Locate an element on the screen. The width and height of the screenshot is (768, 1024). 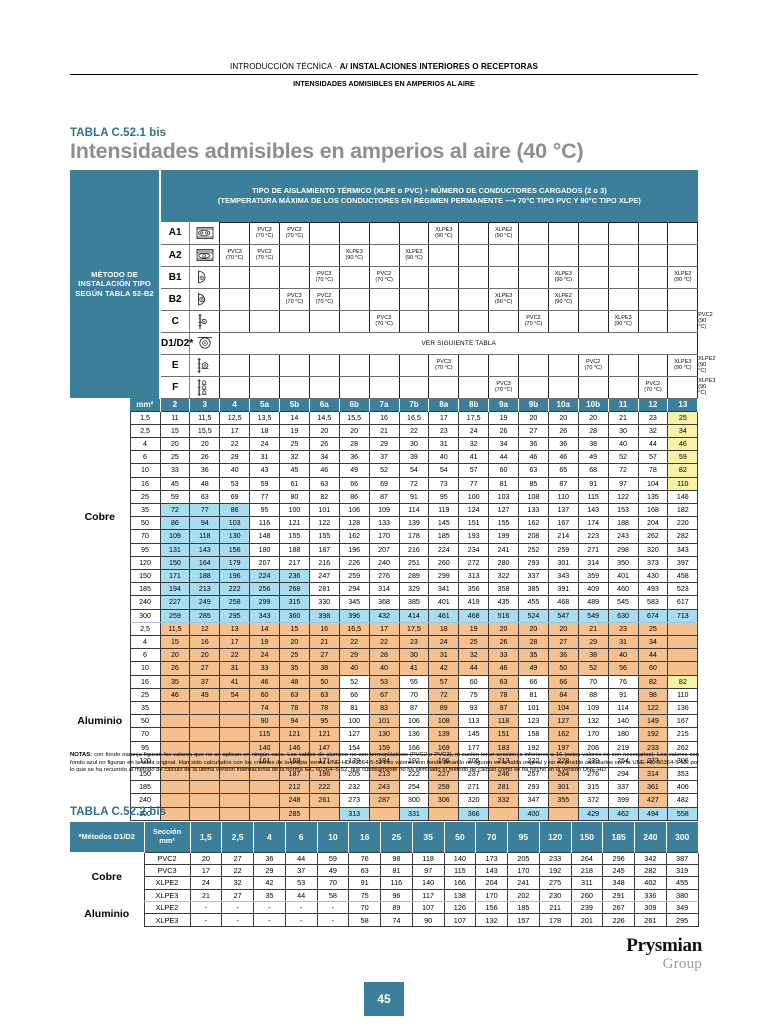
current-value: 145 is located at coordinates (444, 523).